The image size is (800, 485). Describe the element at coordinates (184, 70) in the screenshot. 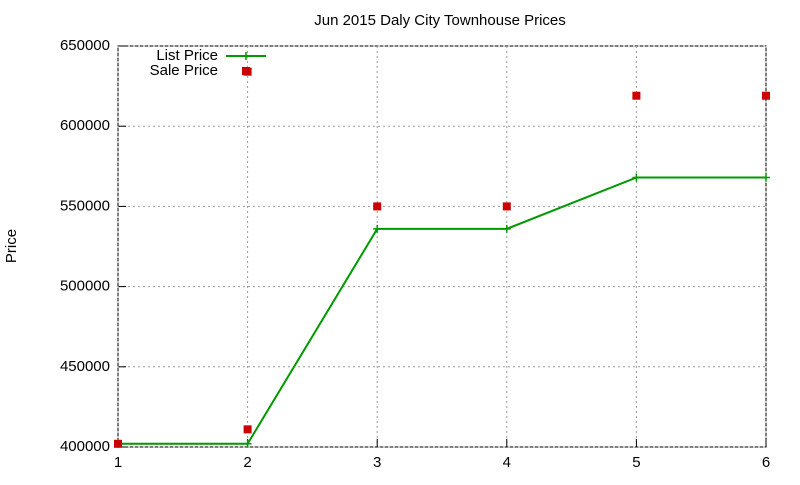

I see `legend-label: Sale Price` at that location.